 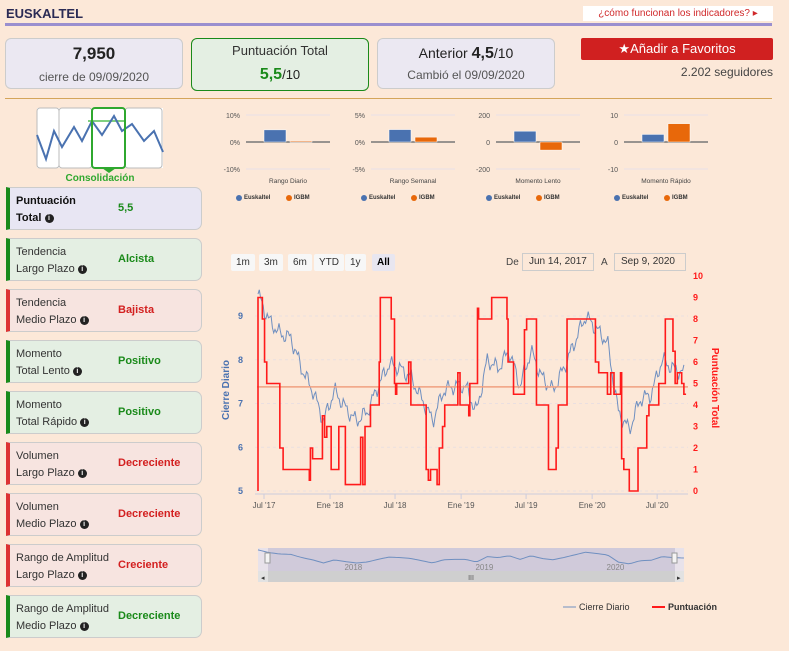 I want to click on indicator-value: 5,5, so click(x=126, y=208).